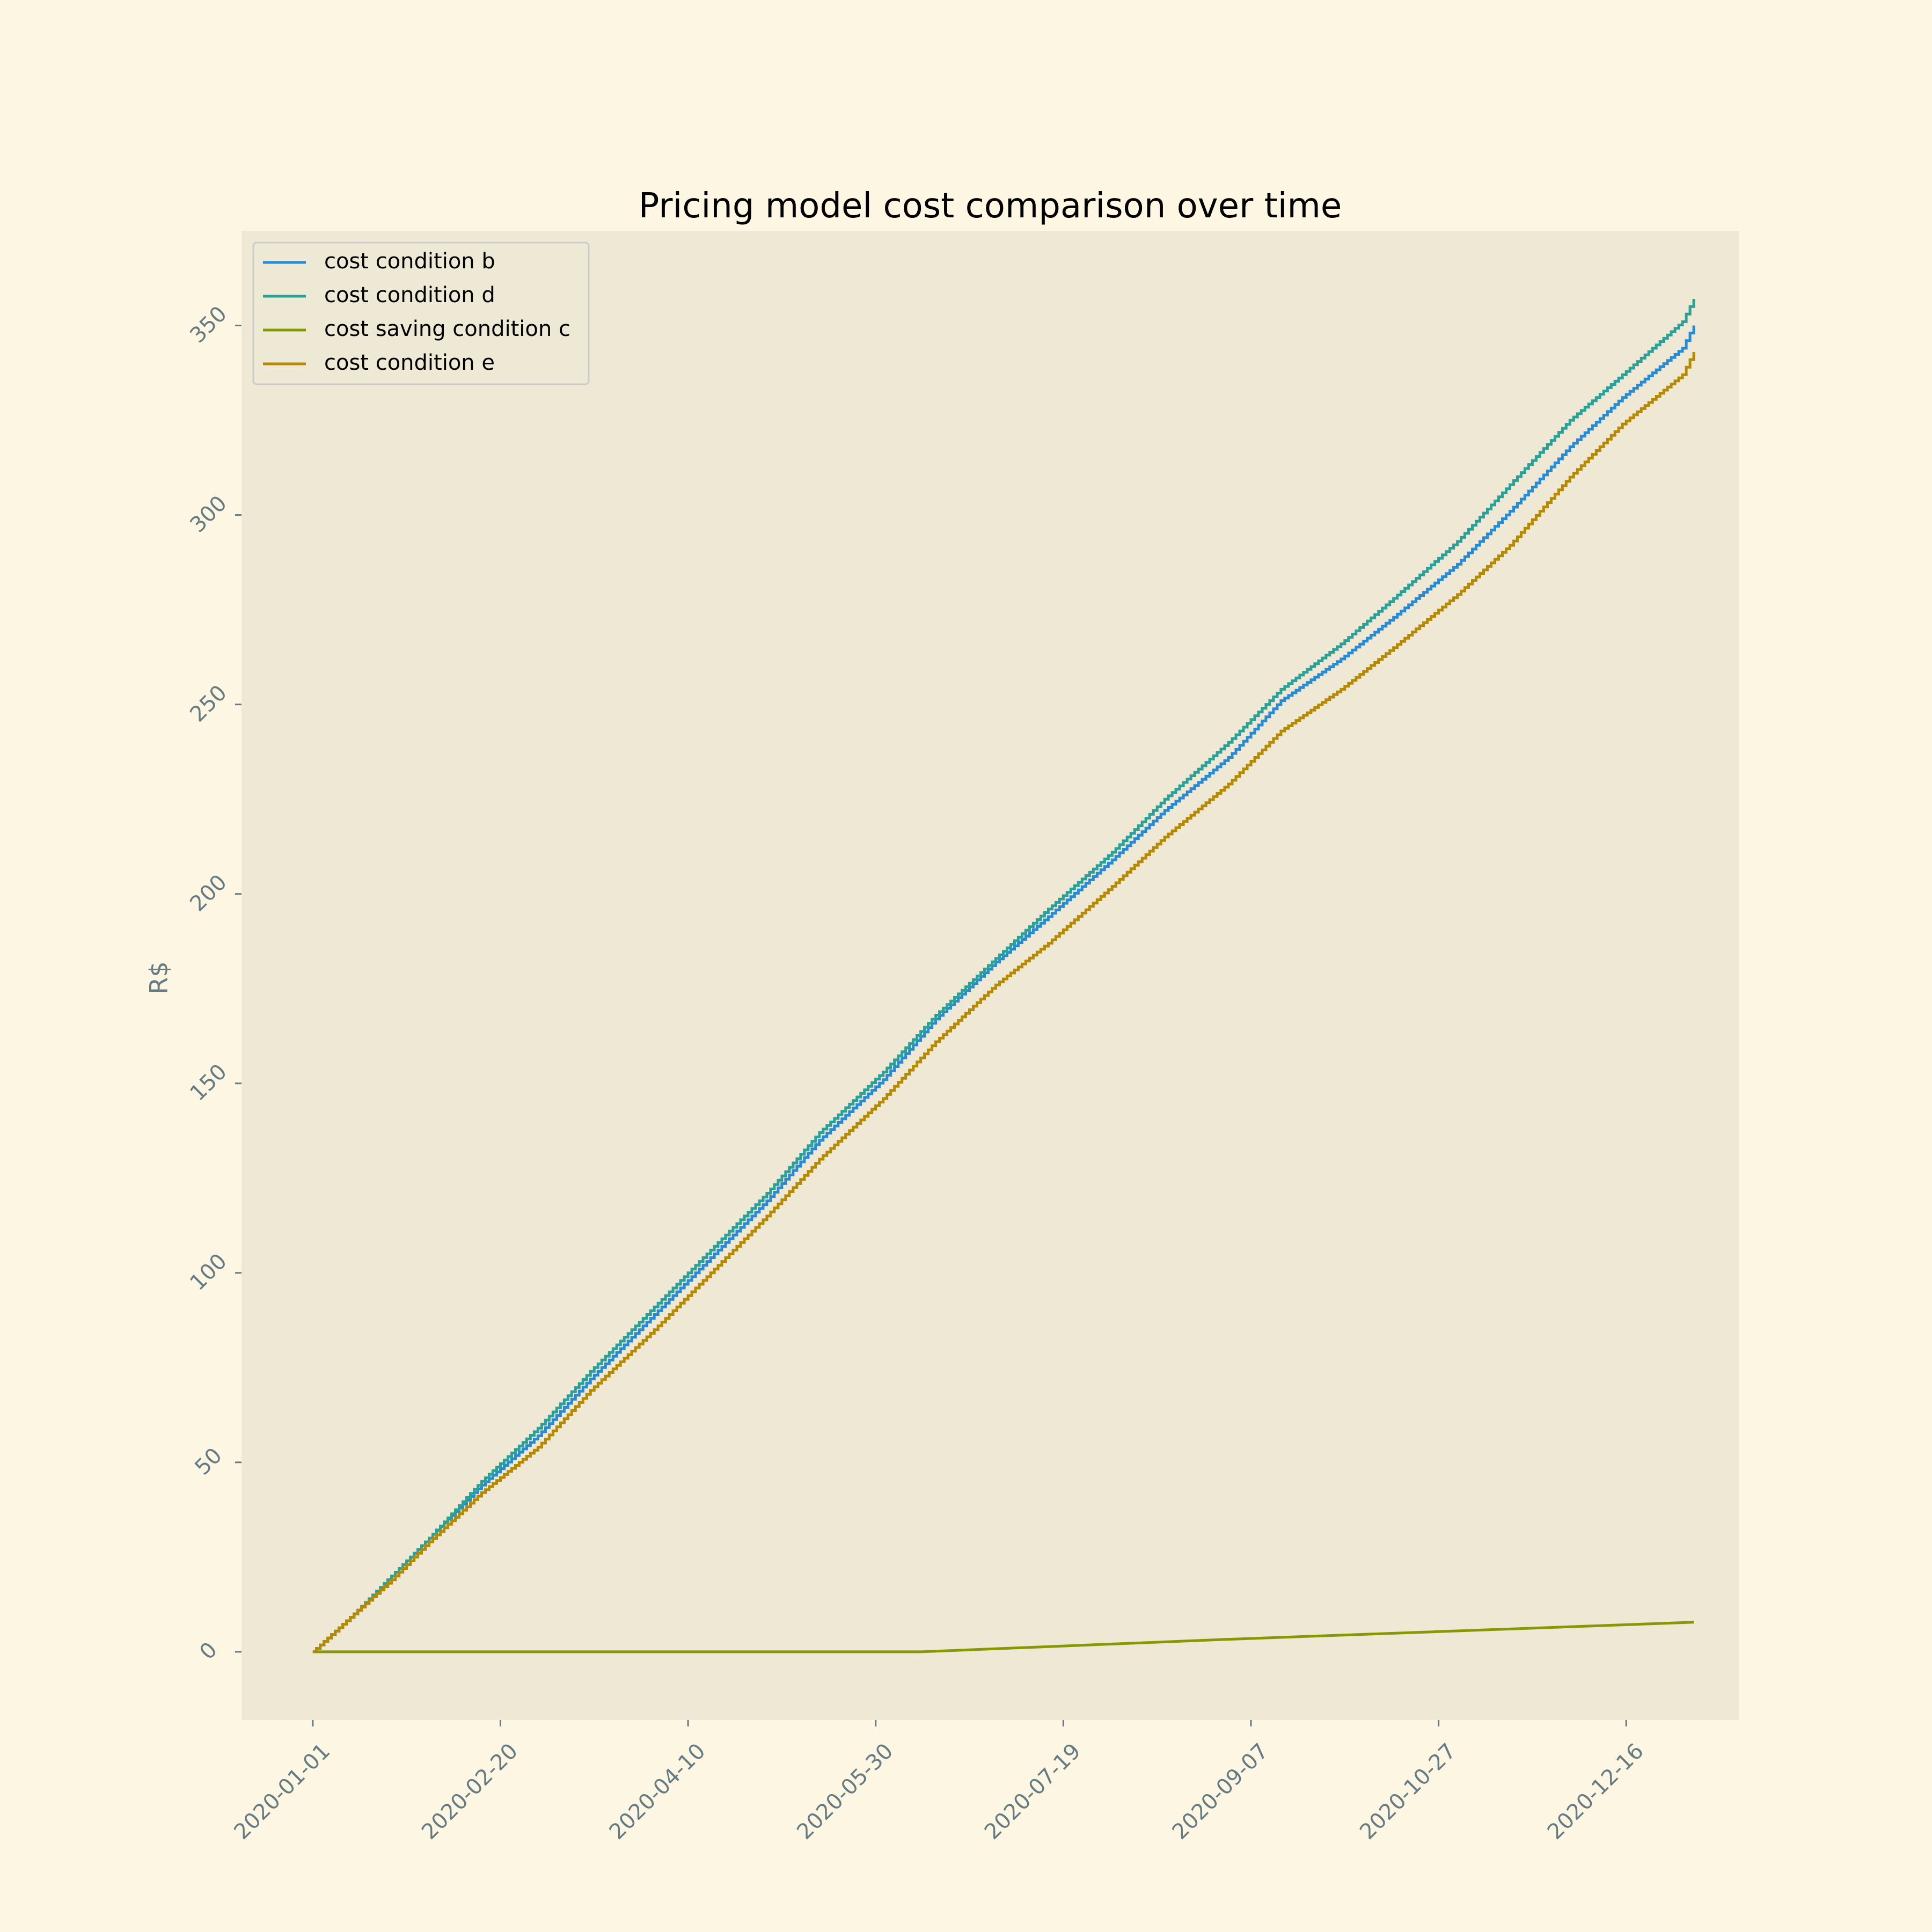 The width and height of the screenshot is (1932, 1932). Describe the element at coordinates (208, 514) in the screenshot. I see `y-tick-label: 300` at that location.